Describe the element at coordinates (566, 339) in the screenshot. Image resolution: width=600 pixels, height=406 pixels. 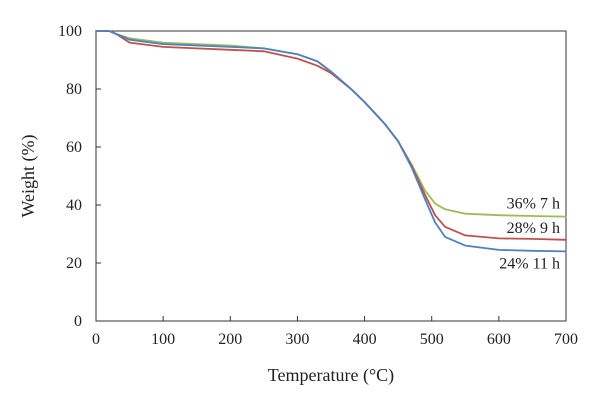
I see `x-tick-label: 700` at that location.